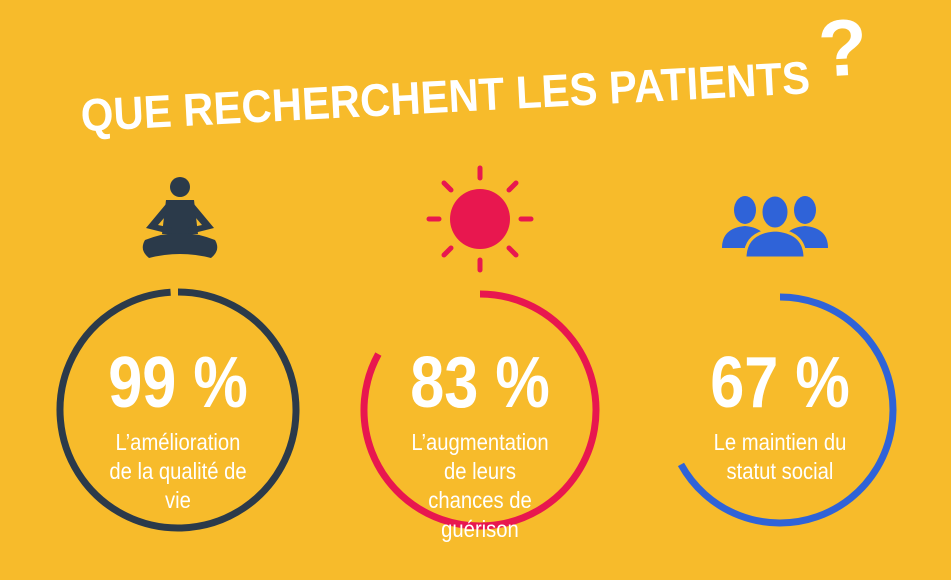 This screenshot has height=580, width=951. What do you see at coordinates (180, 217) in the screenshot?
I see `meditation-icon` at bounding box center [180, 217].